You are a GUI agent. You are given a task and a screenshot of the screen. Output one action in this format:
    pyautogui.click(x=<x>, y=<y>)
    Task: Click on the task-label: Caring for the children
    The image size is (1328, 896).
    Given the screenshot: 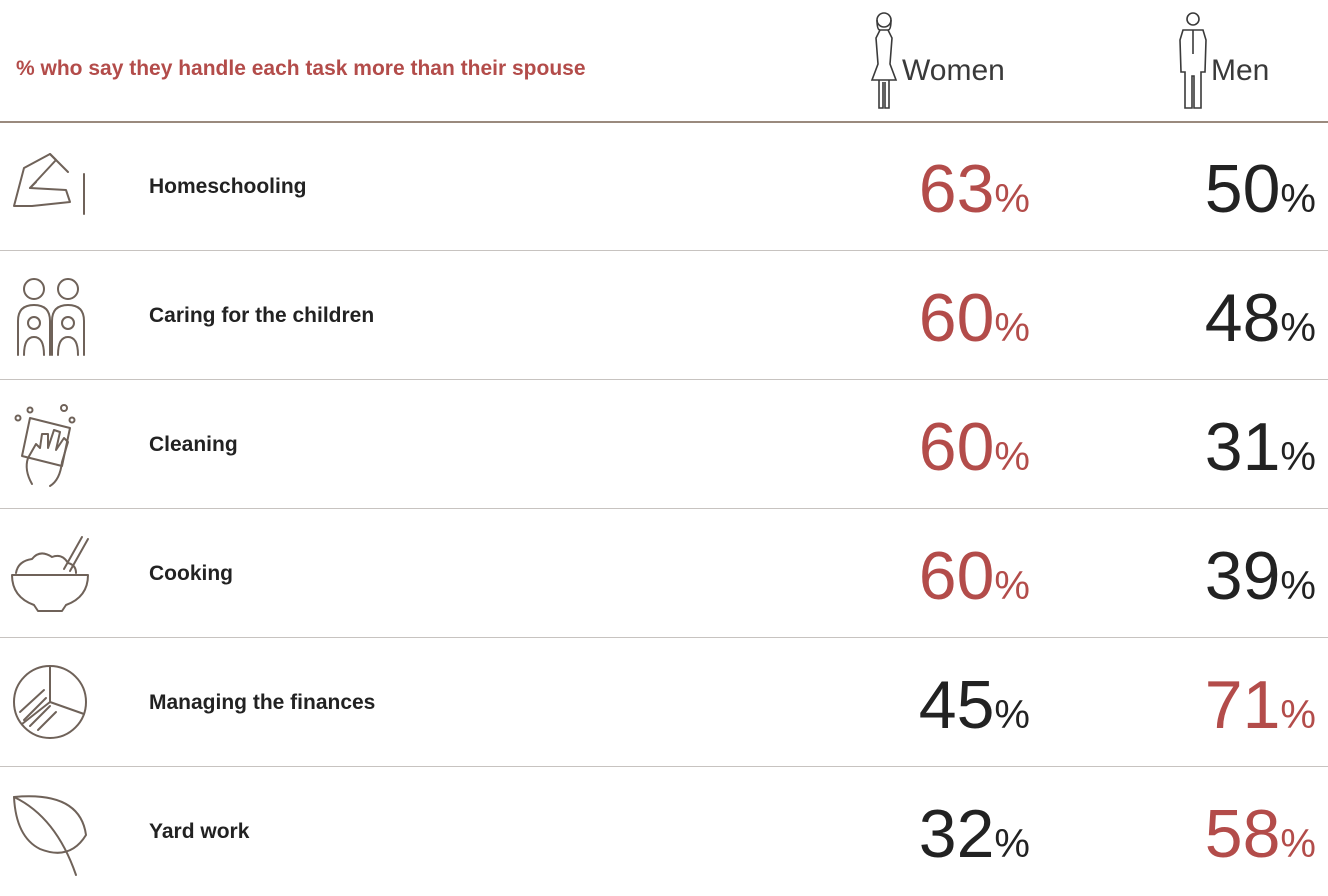 What is the action you would take?
    pyautogui.click(x=262, y=315)
    